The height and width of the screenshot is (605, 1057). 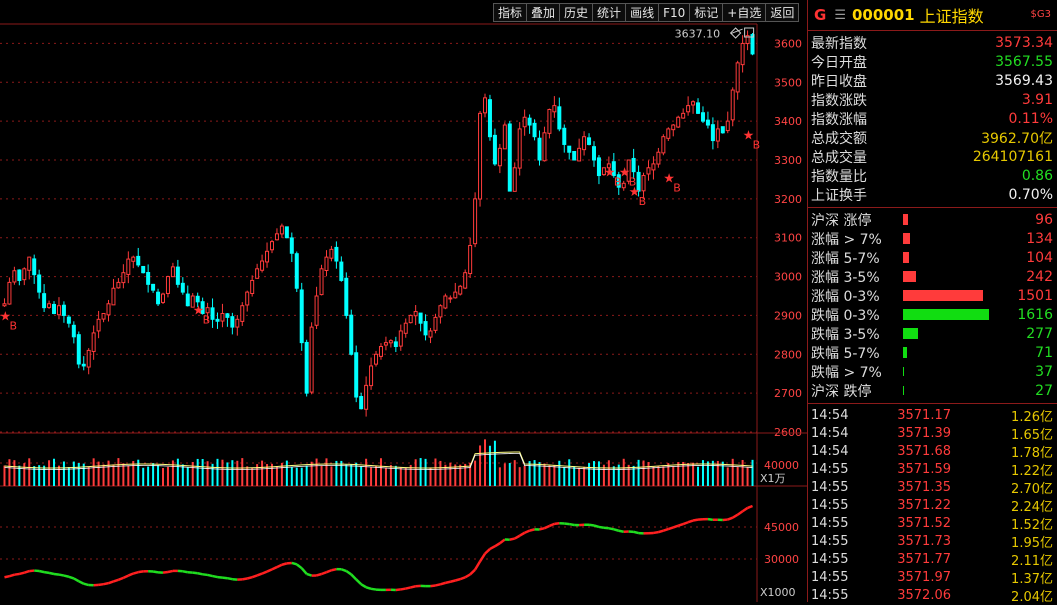 I want to click on tick-time: 14:55, so click(x=841, y=523).